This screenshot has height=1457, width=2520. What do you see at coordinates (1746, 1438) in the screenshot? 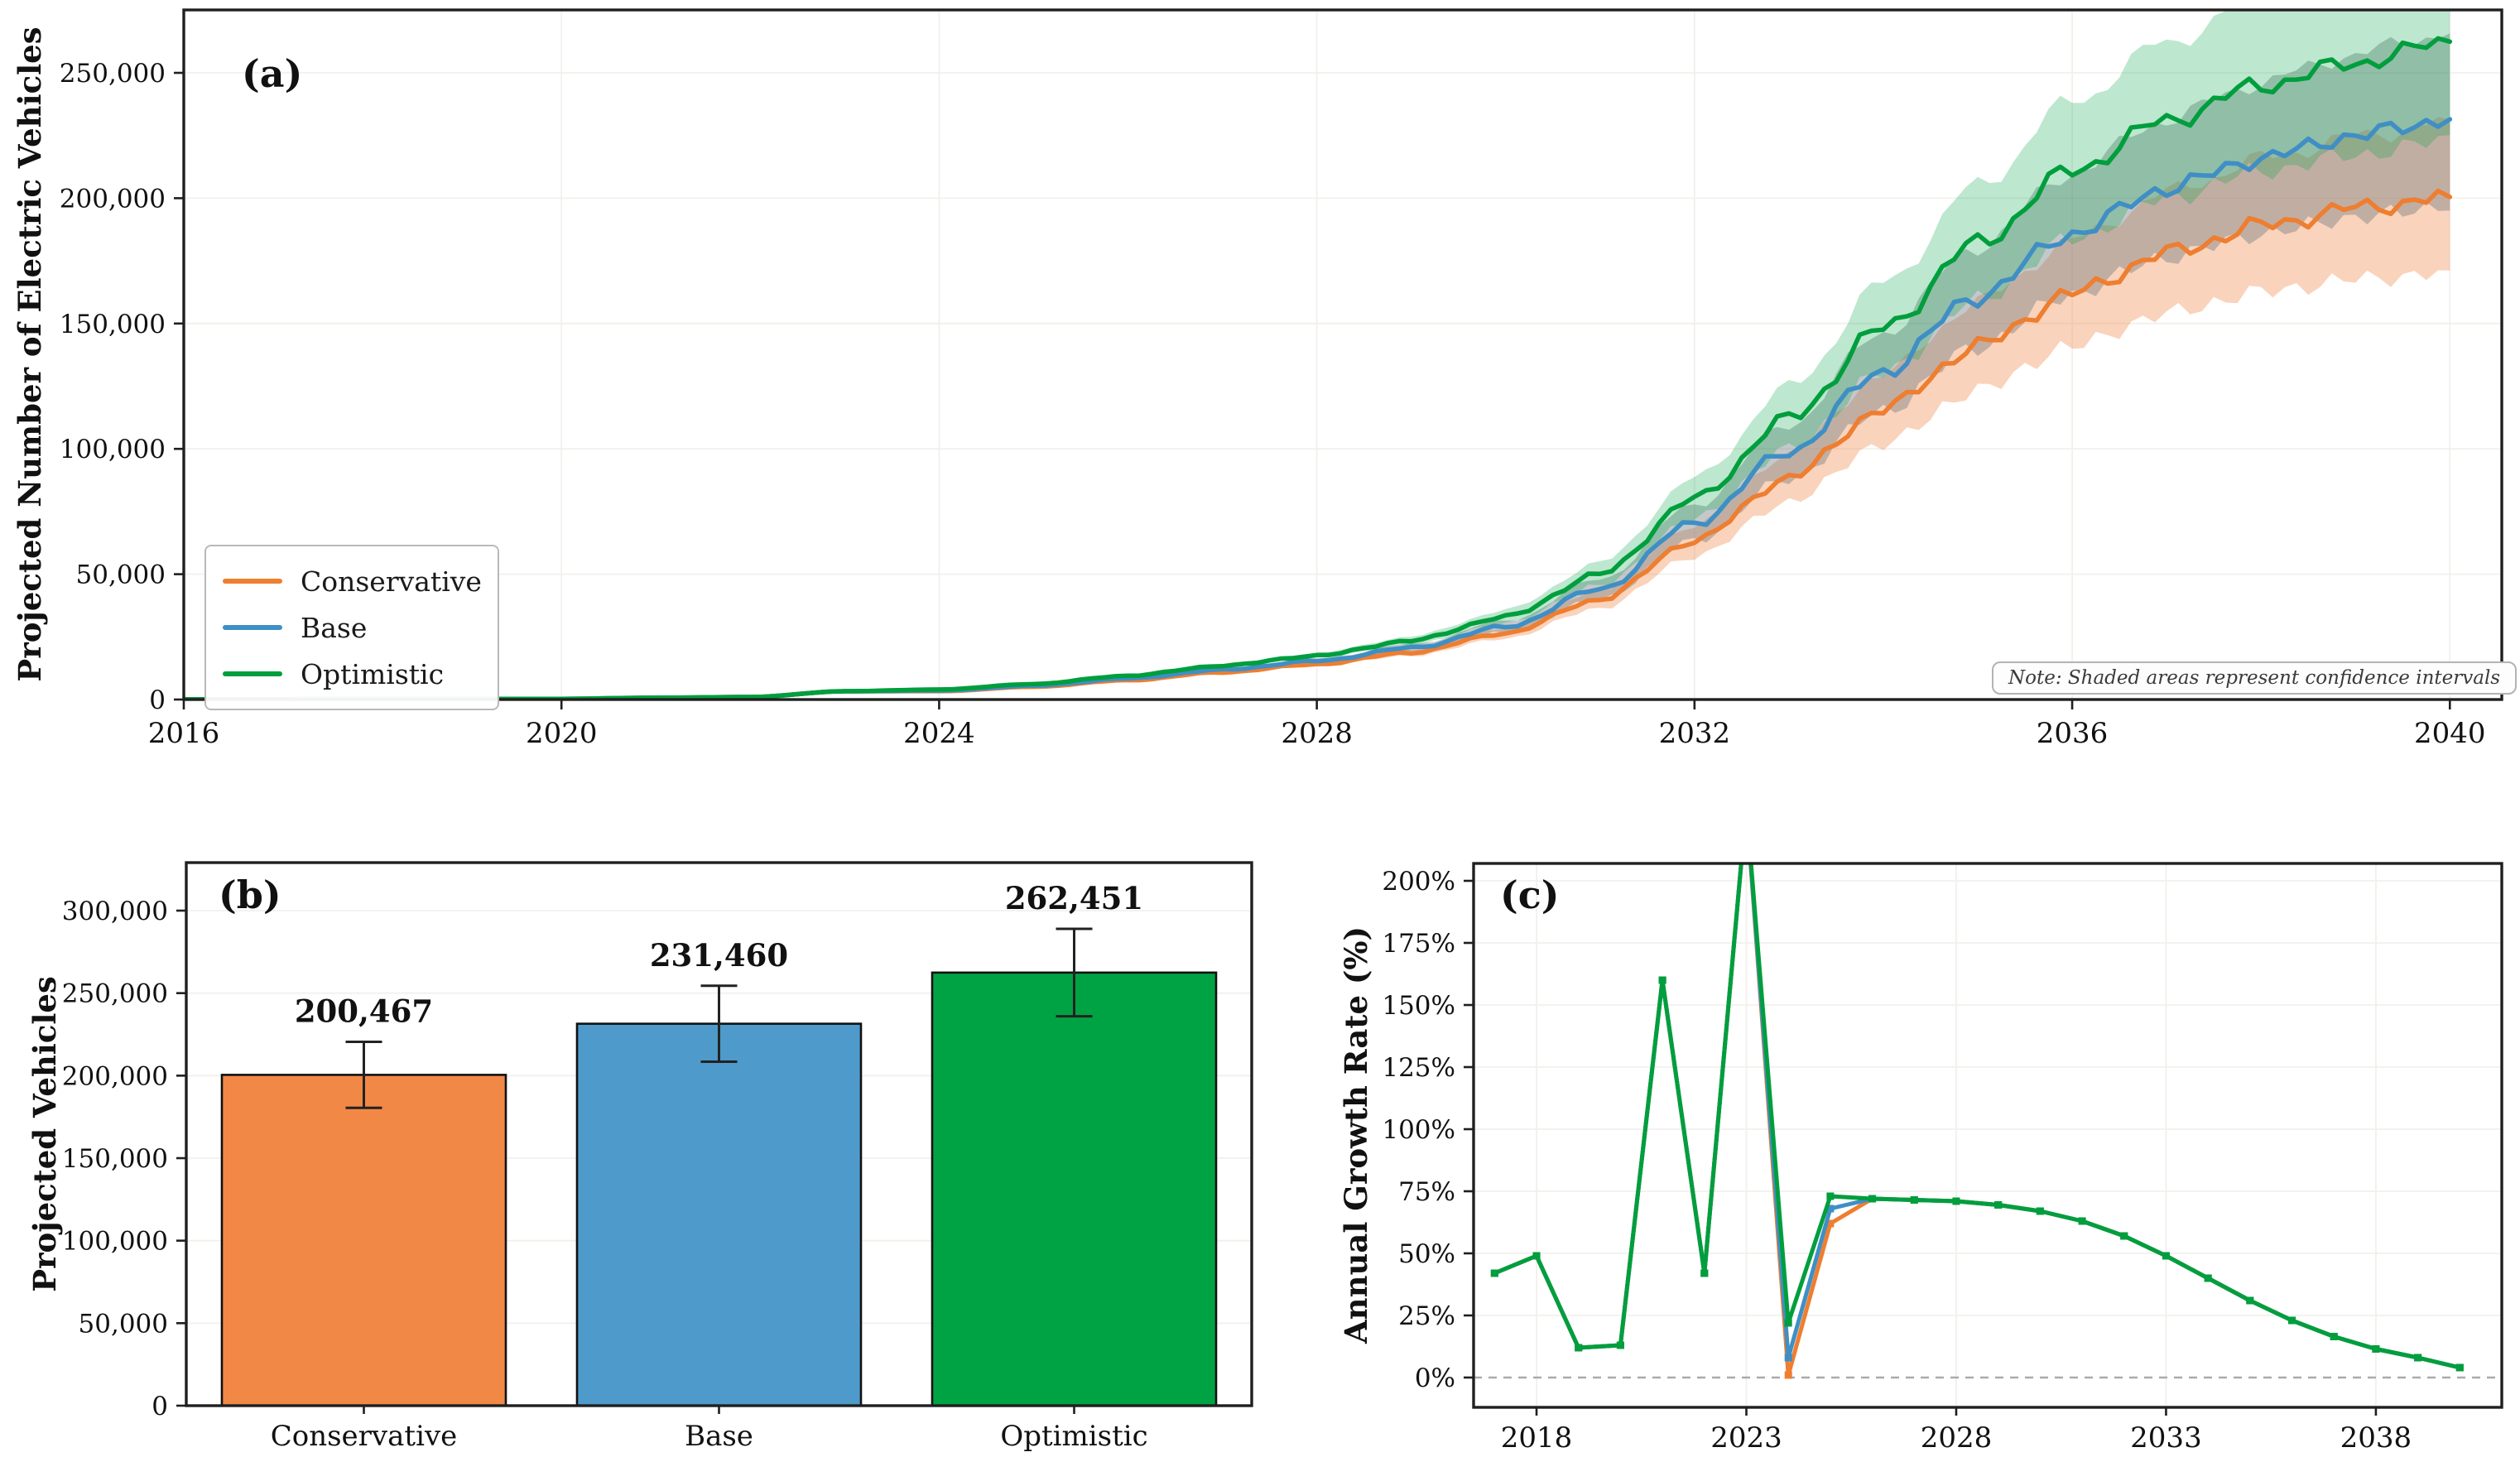
I see `x-tick-label: 2023` at bounding box center [1746, 1438].